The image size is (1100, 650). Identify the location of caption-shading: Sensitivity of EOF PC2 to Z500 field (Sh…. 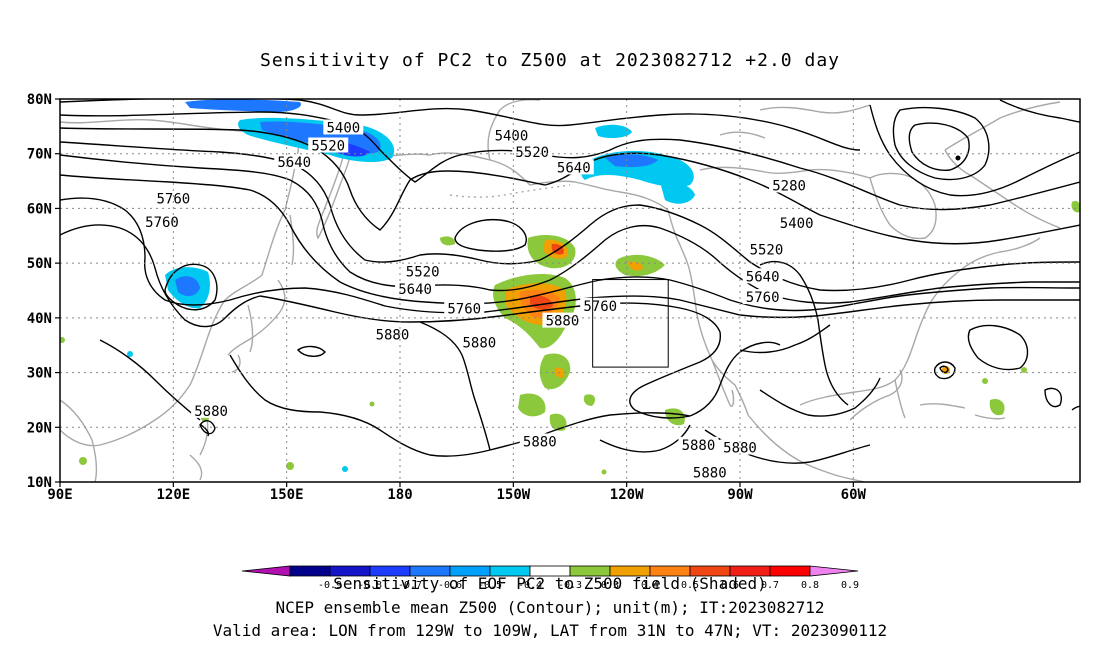
(550, 583).